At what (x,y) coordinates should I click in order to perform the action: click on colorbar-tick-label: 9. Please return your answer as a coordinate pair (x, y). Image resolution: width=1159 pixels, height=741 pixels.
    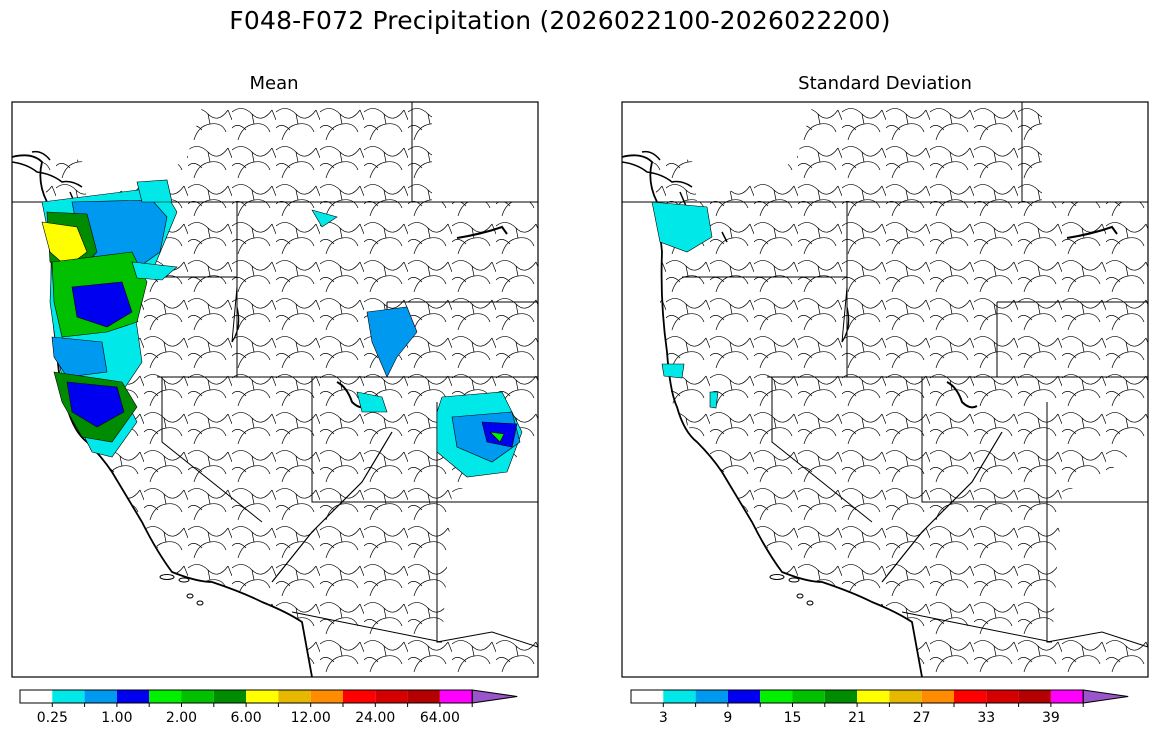
    Looking at the image, I should click on (728, 718).